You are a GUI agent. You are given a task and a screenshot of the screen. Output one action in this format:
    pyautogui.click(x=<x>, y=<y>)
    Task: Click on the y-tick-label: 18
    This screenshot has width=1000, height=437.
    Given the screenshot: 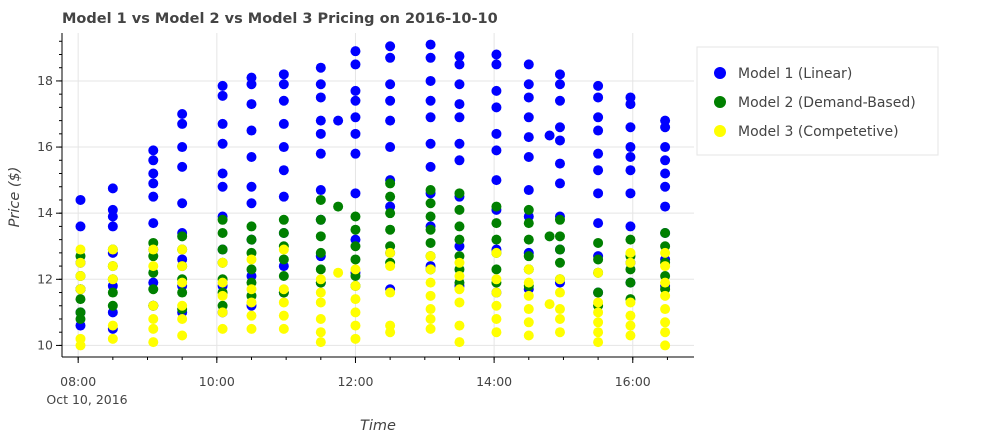 What is the action you would take?
    pyautogui.click(x=45, y=80)
    